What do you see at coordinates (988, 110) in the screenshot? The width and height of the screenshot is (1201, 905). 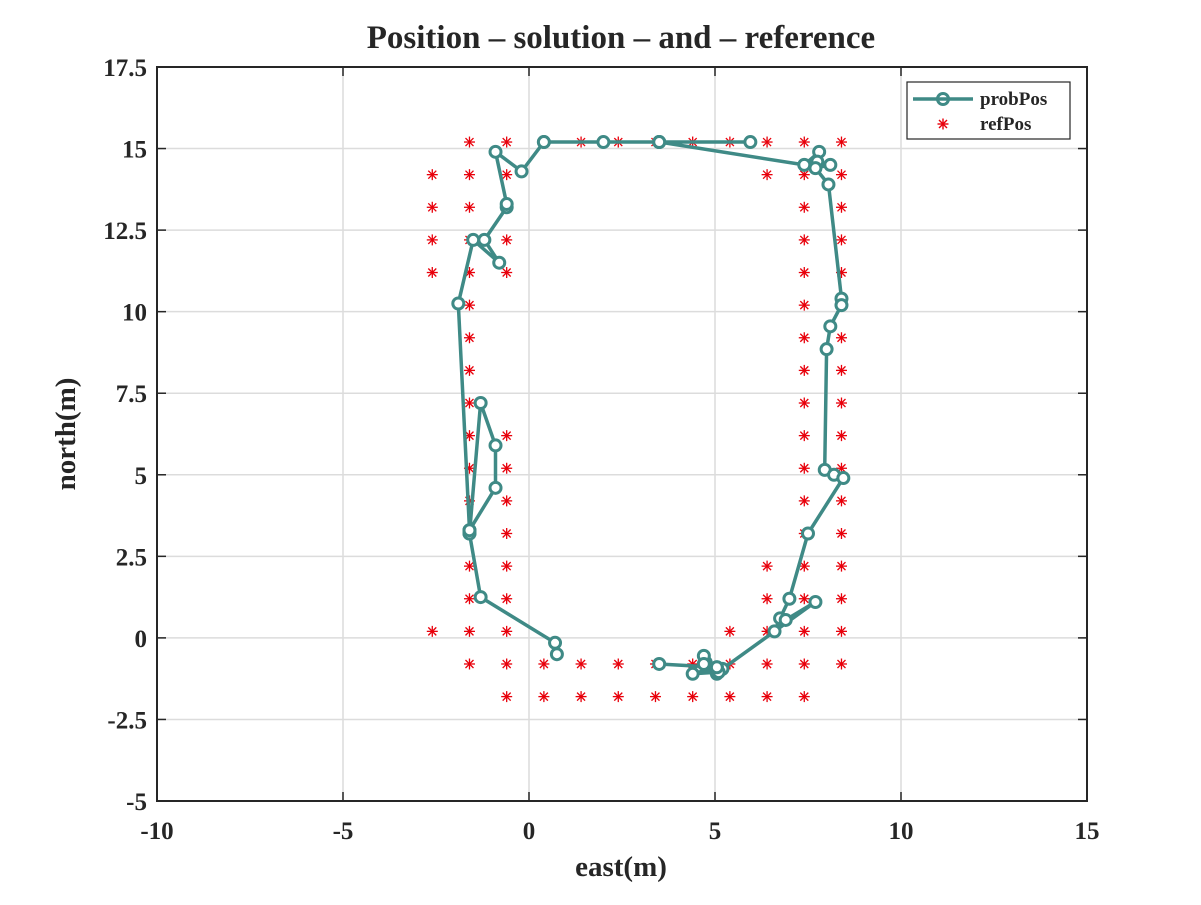 I see `legend: probPos refPos` at bounding box center [988, 110].